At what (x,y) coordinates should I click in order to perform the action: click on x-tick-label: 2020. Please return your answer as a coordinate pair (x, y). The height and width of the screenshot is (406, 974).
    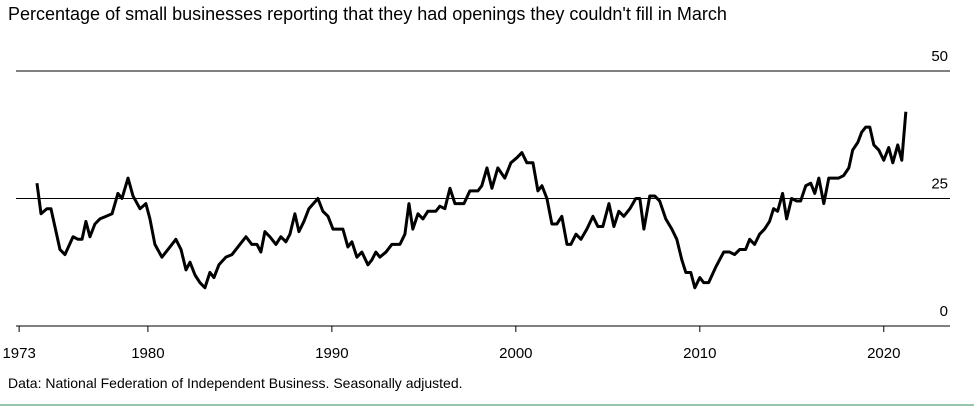
    Looking at the image, I should click on (883, 353).